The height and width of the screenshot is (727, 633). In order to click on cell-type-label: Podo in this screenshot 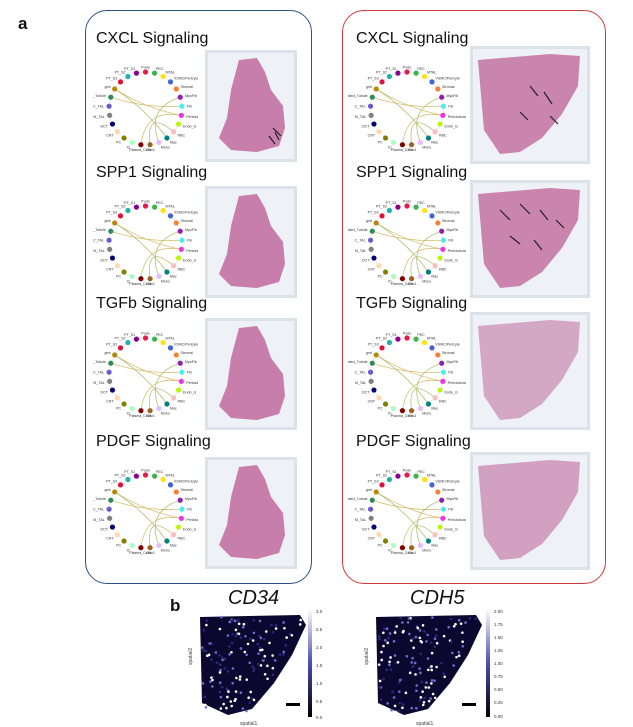, I will do `click(407, 471)`.